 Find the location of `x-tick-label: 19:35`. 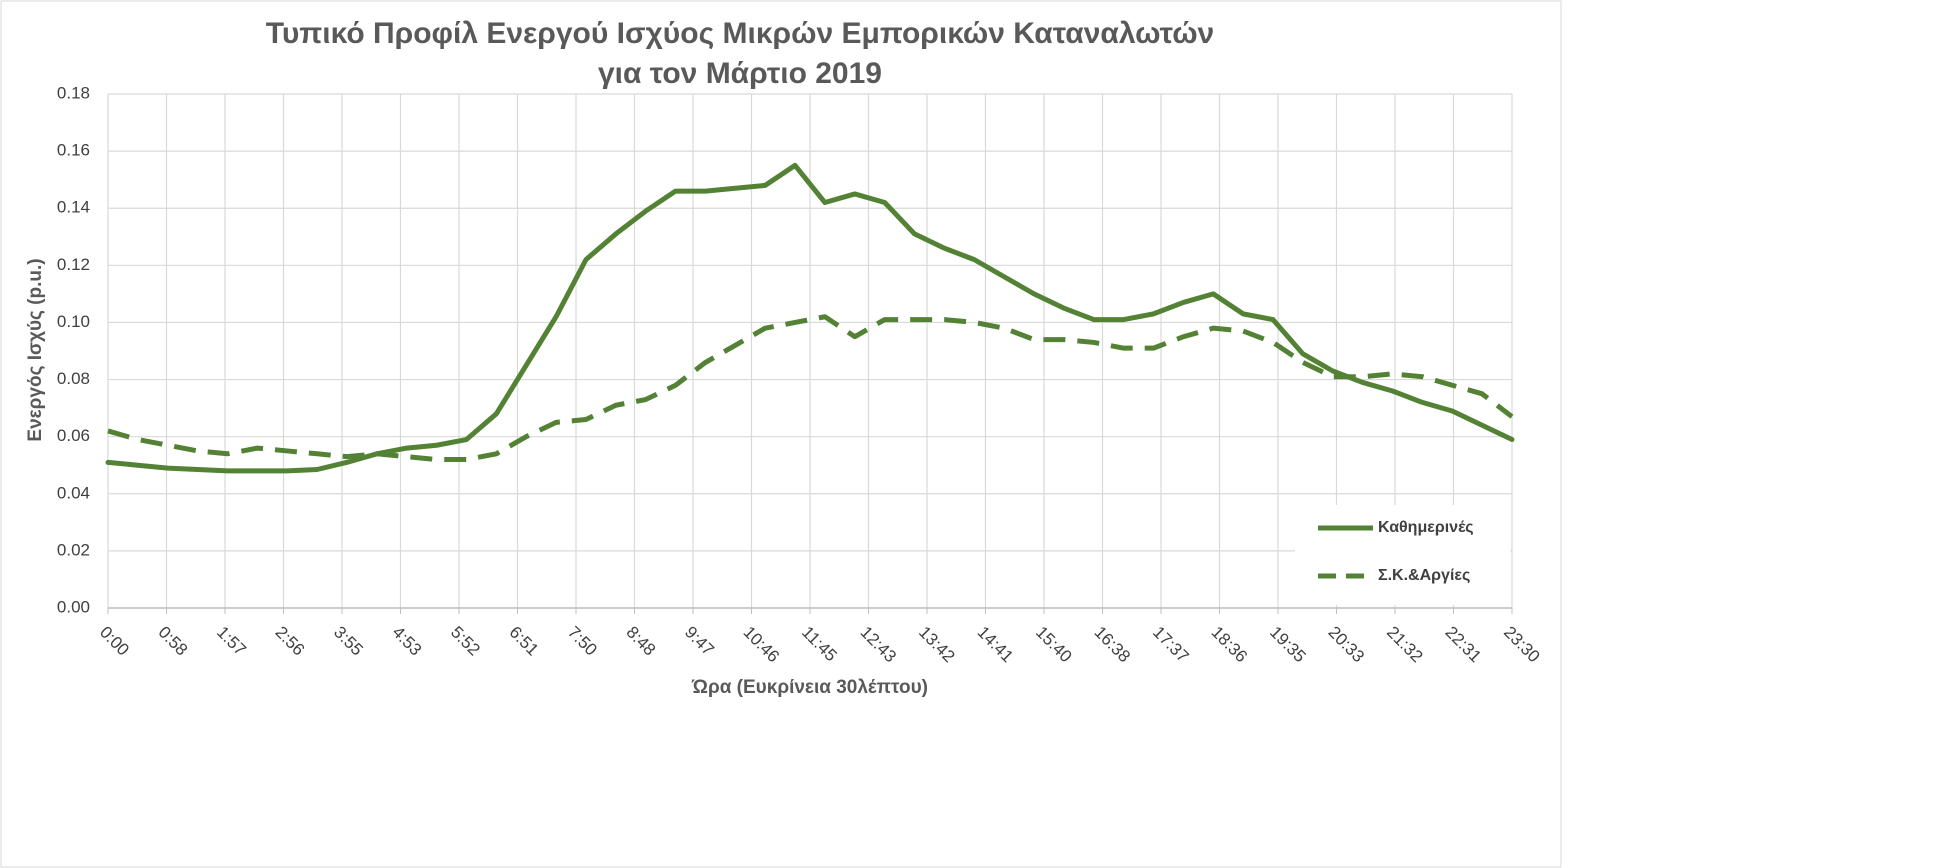

x-tick-label: 19:35 is located at coordinates (1288, 645).